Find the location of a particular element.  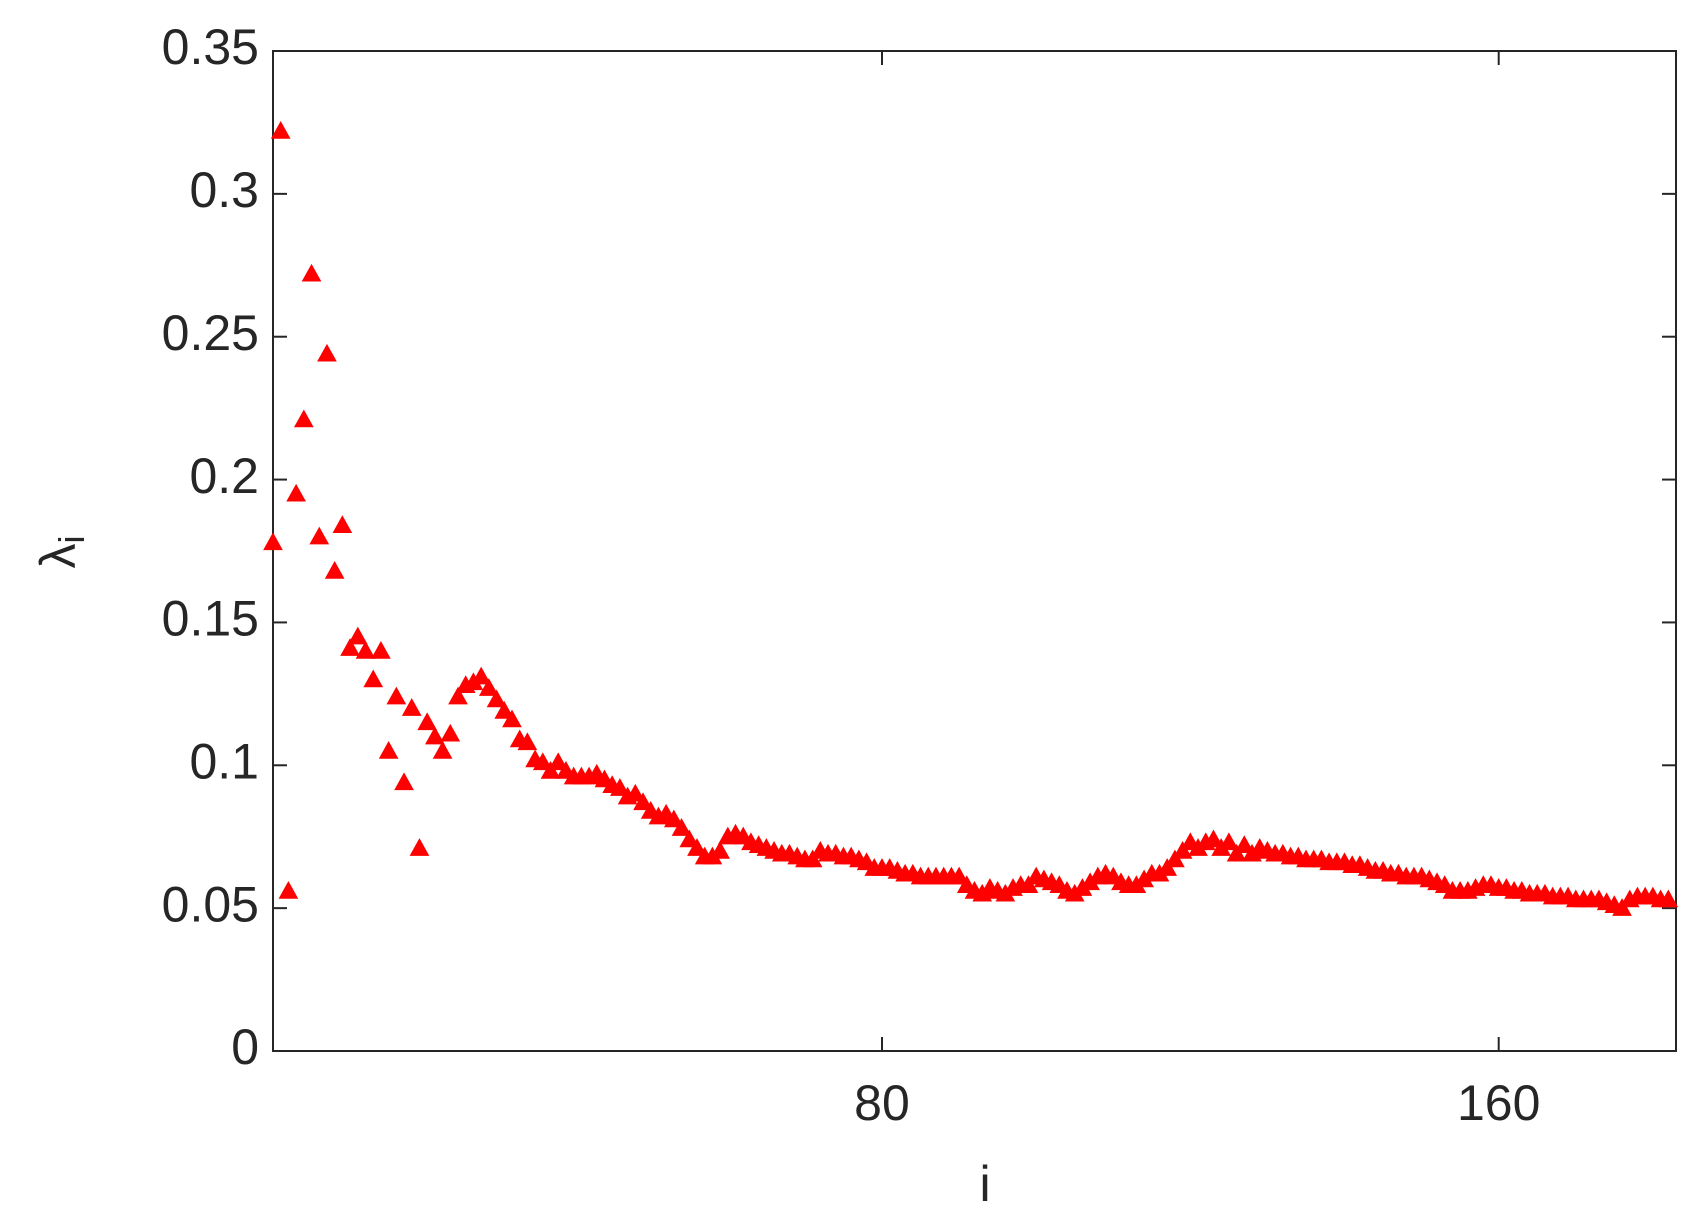

y-tick-label: 0.3 is located at coordinates (224, 190).